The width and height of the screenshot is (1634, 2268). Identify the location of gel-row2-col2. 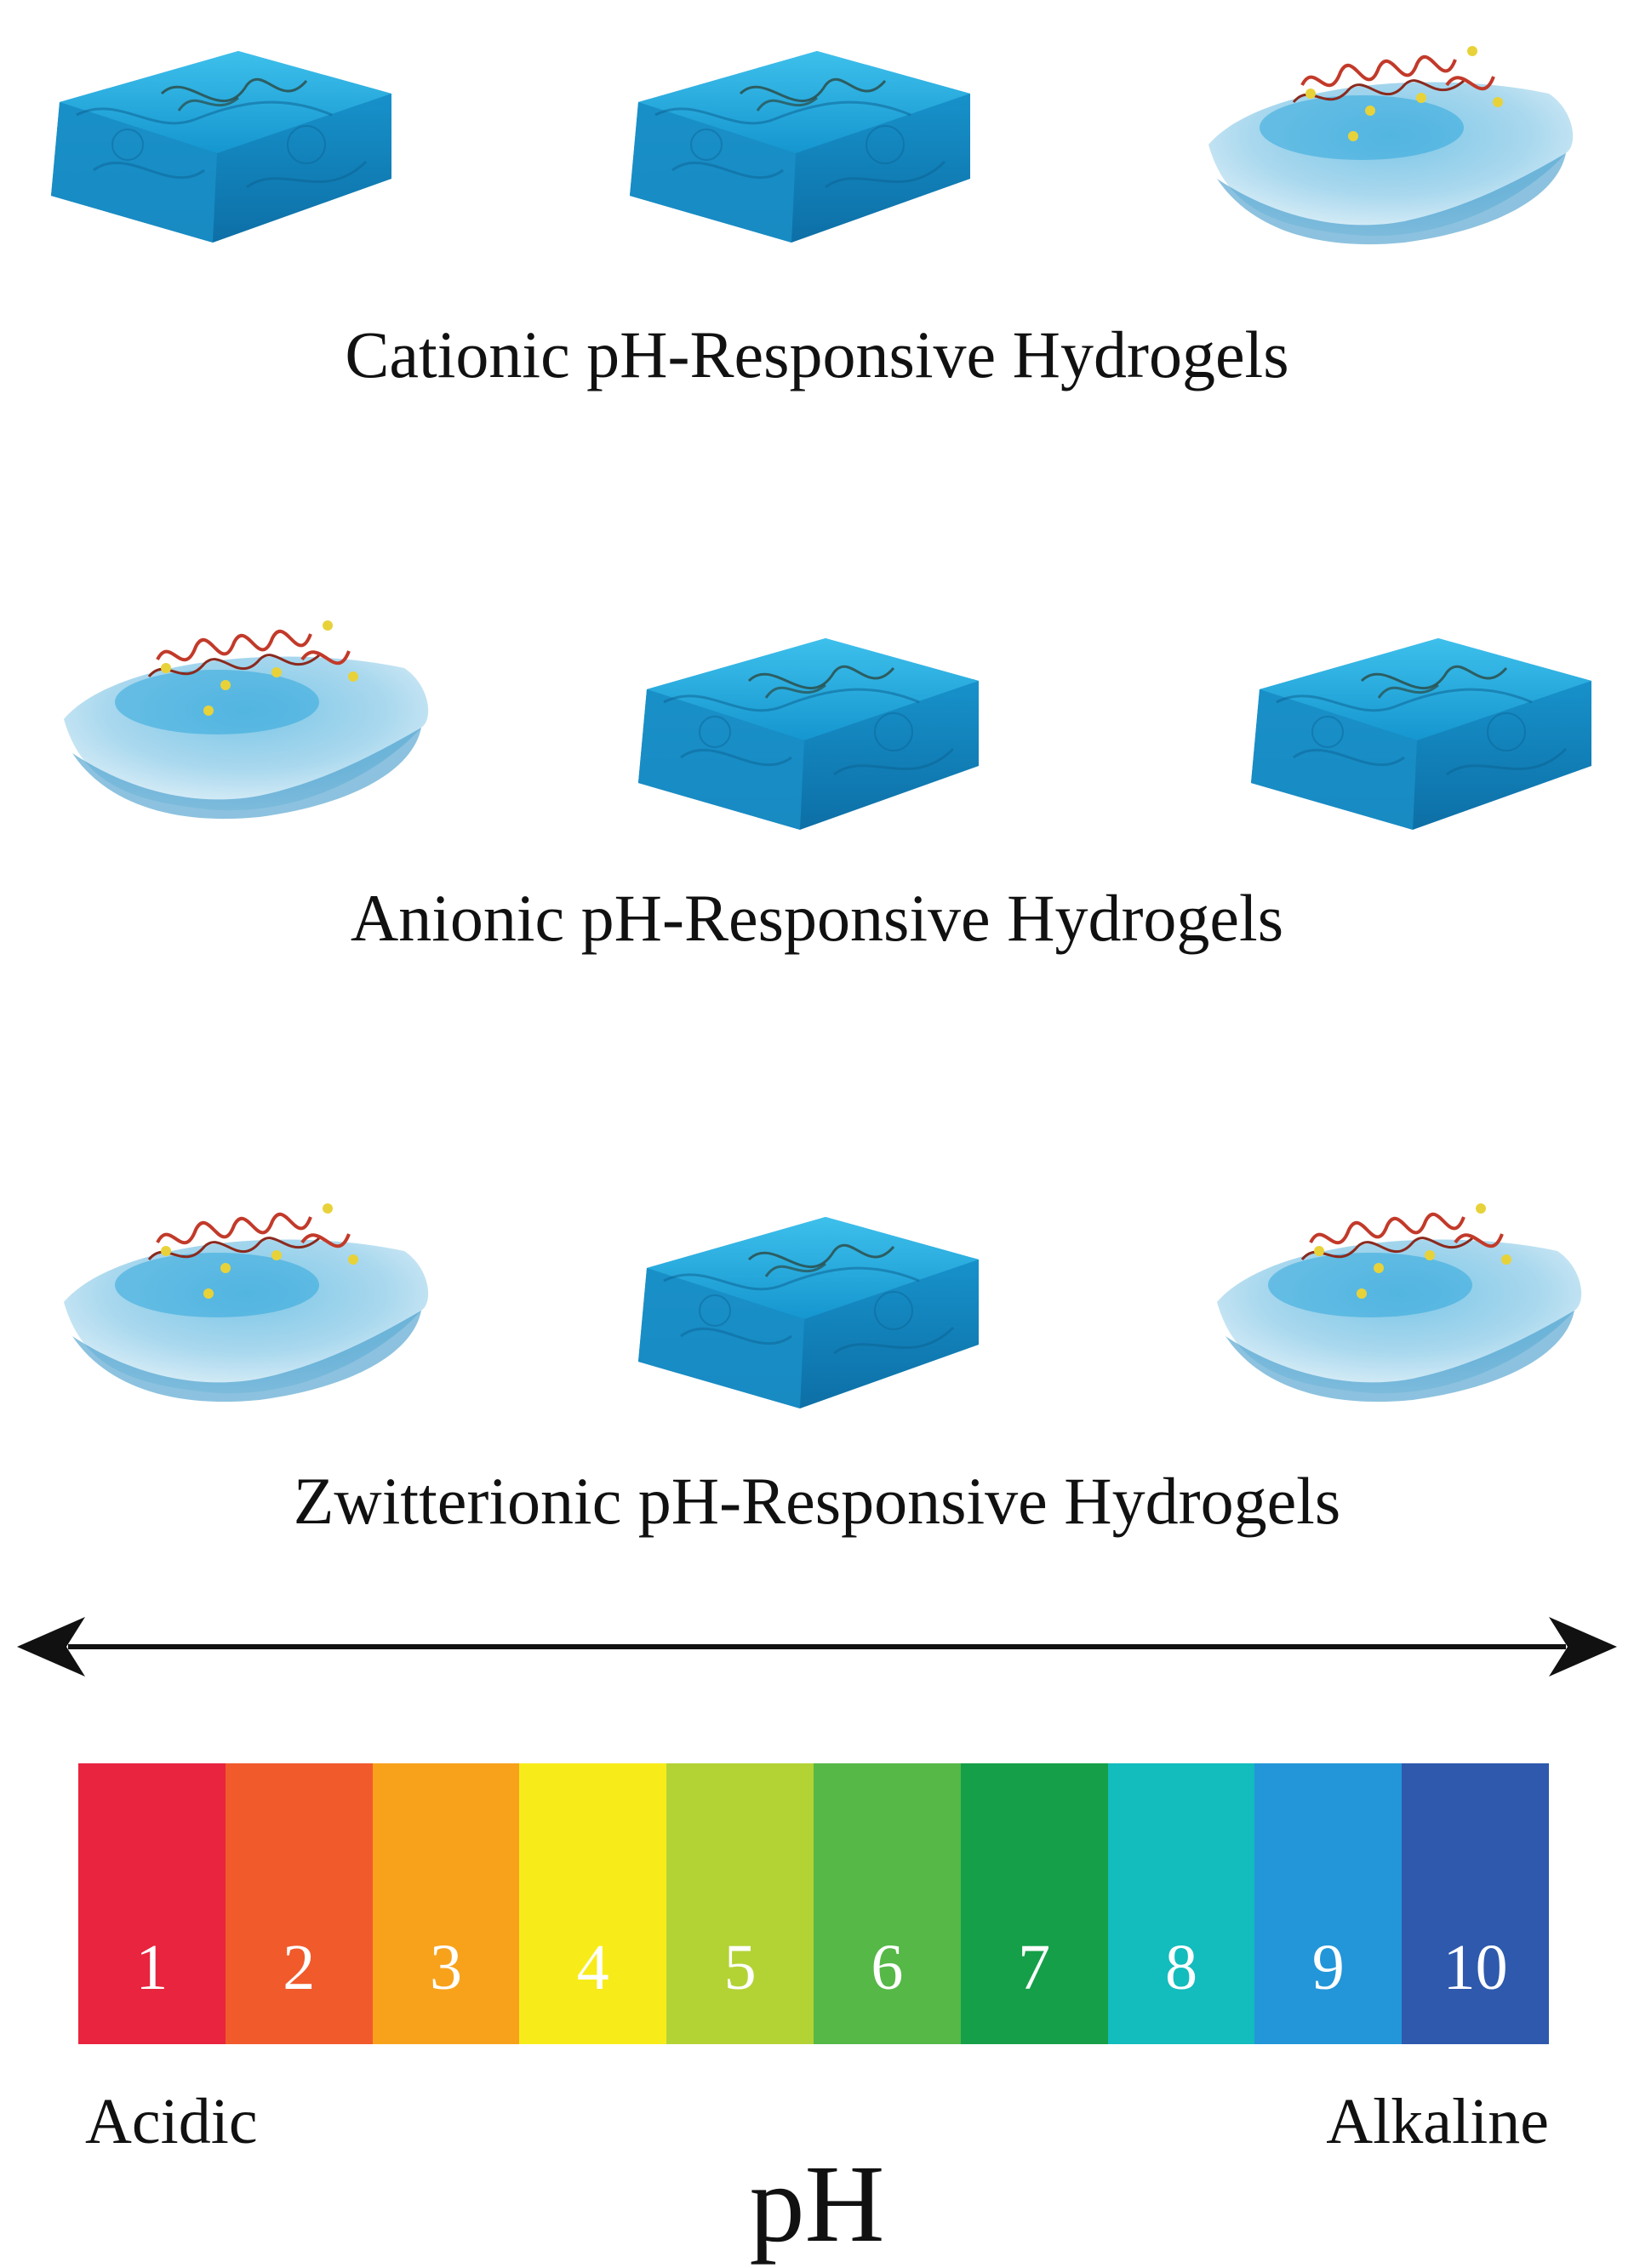
(808, 734).